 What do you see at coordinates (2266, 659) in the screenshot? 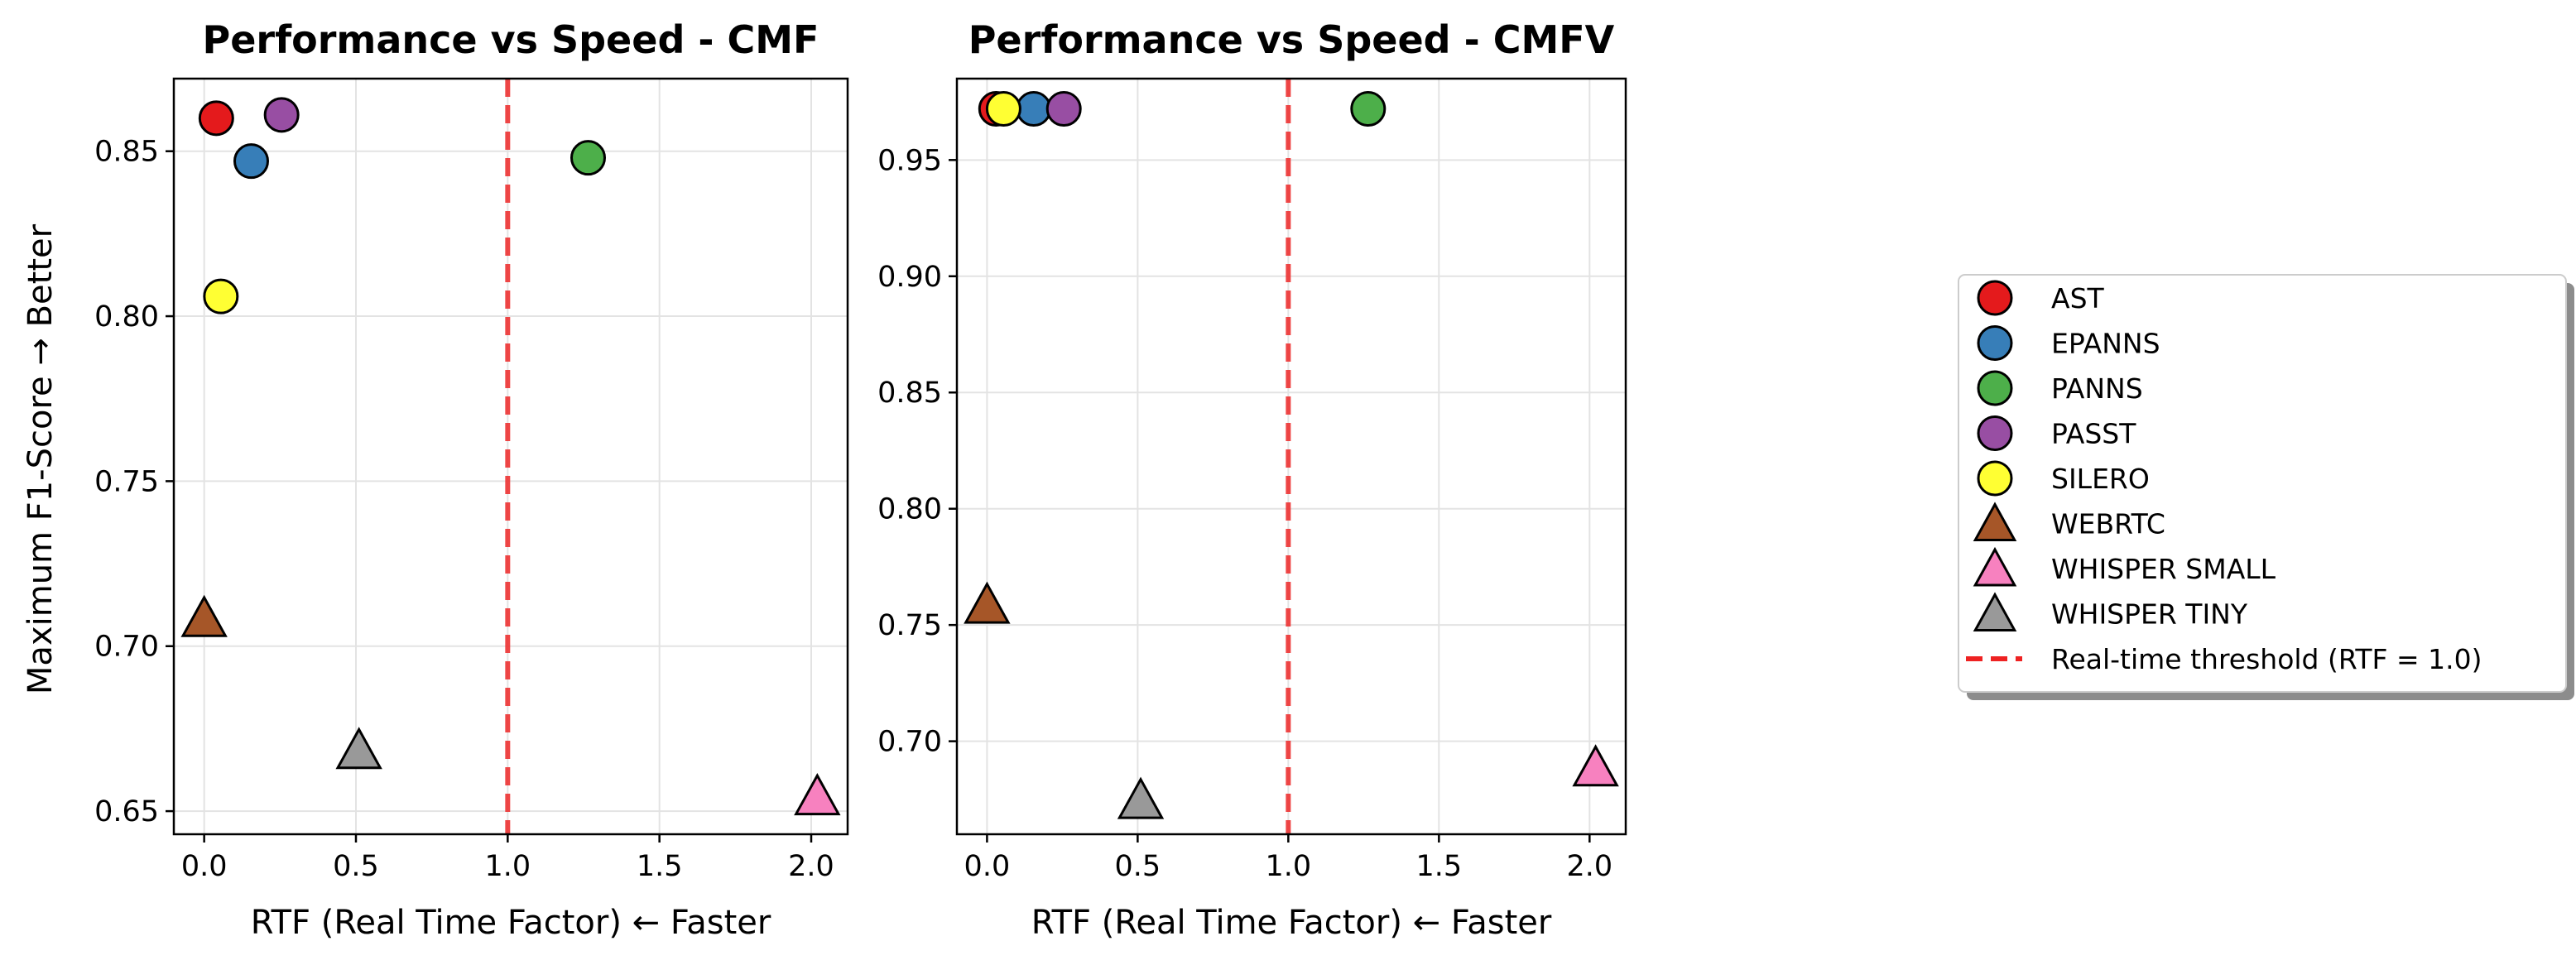
I see `legend-label: Real-time threshold (RTF = 1.0)` at bounding box center [2266, 659].